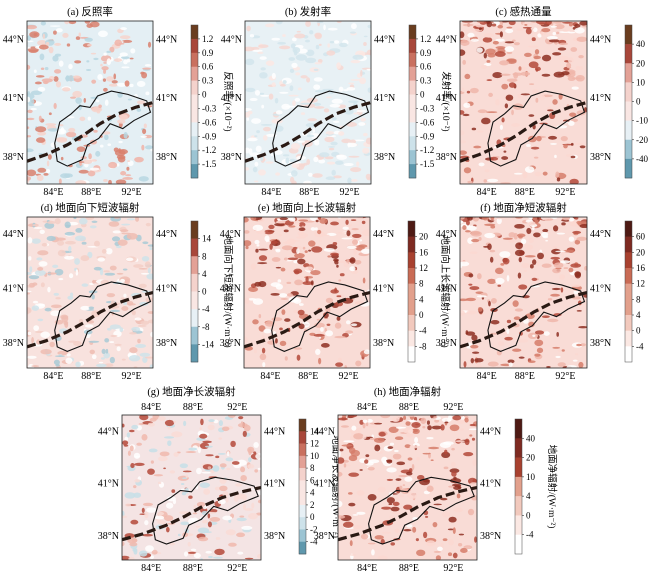 This screenshot has width=650, height=577. Describe the element at coordinates (208, 81) in the screenshot. I see `colorbar-tick: 0.3` at that location.